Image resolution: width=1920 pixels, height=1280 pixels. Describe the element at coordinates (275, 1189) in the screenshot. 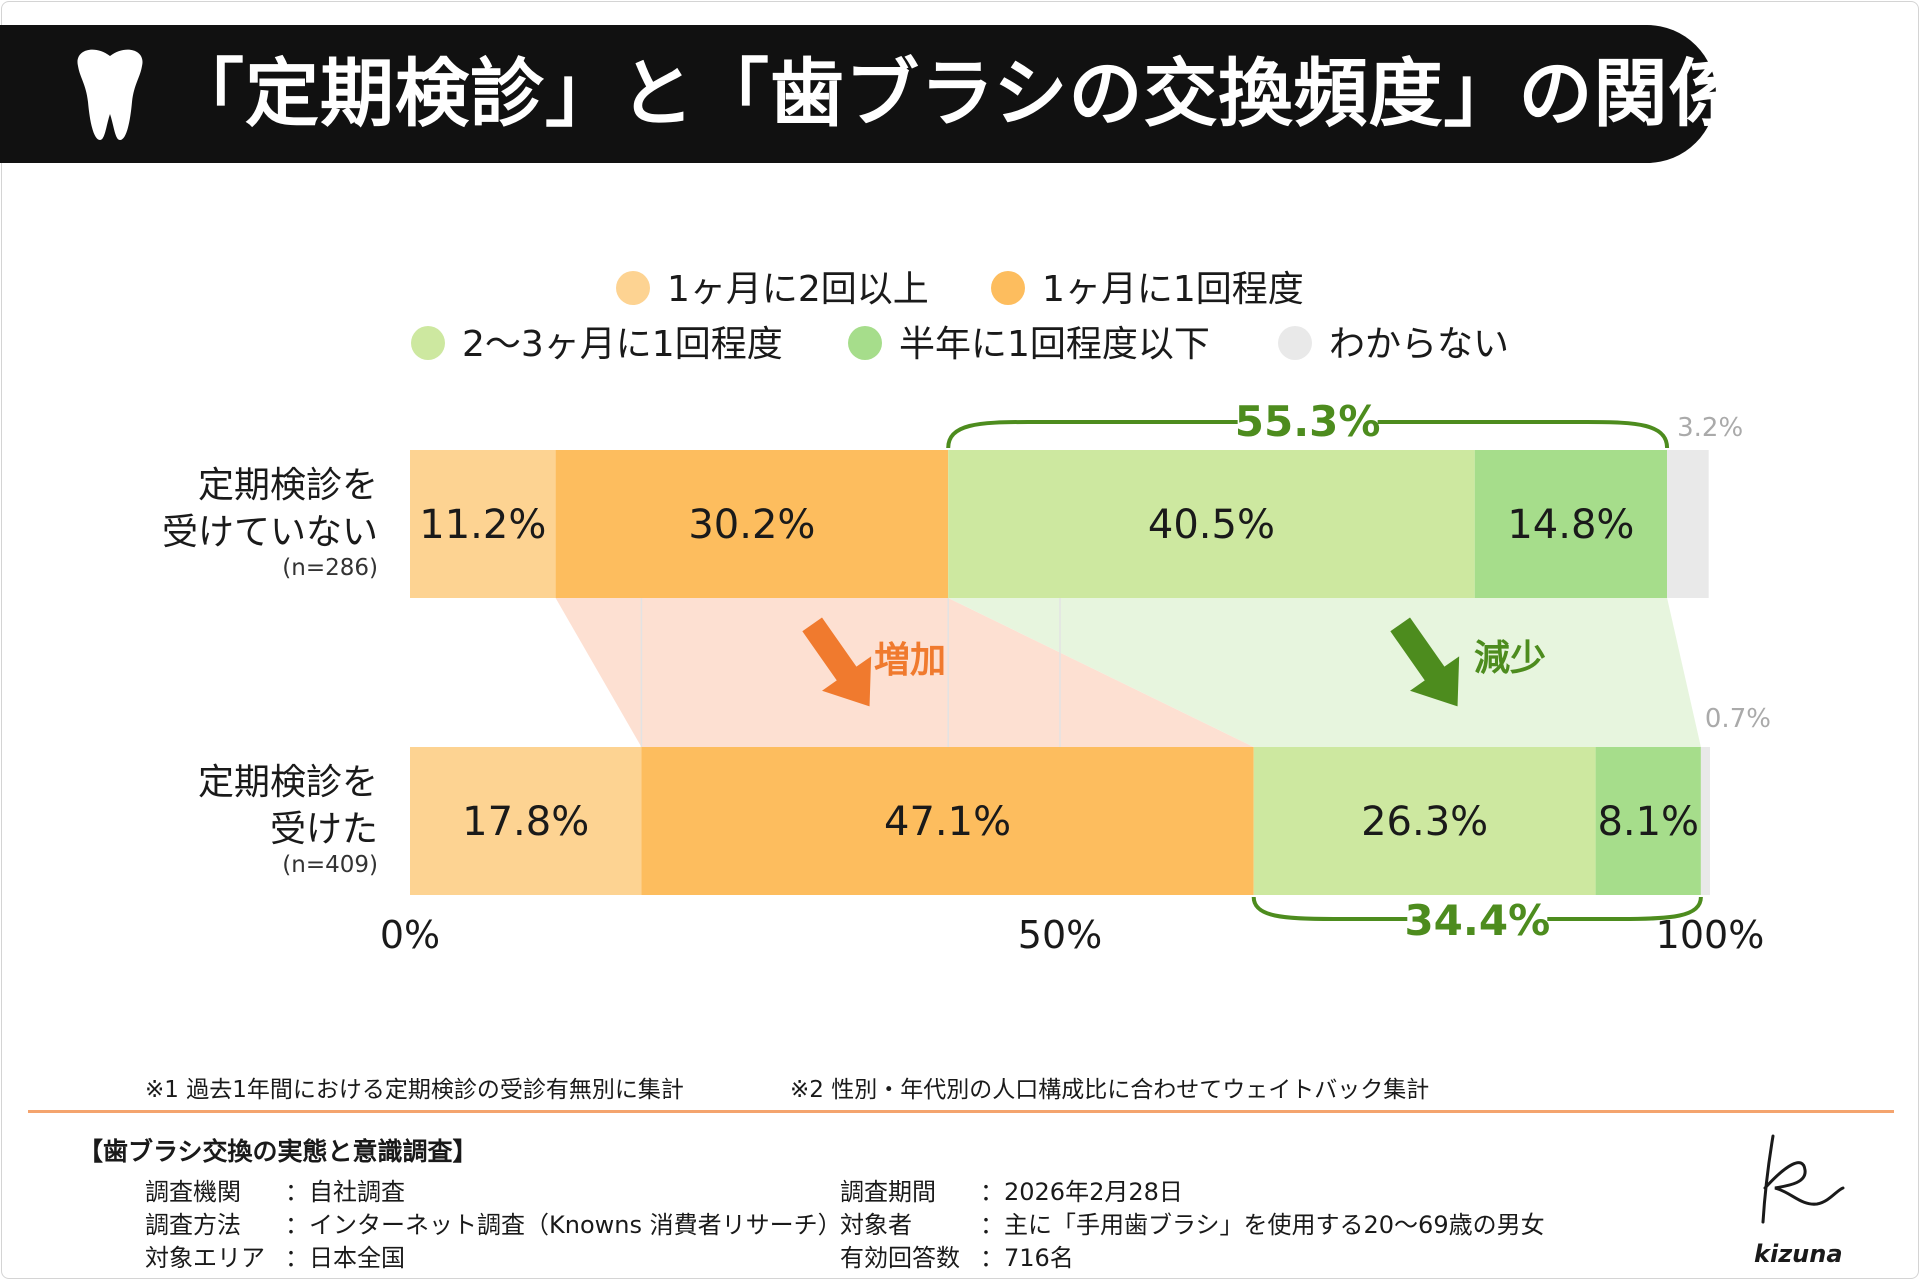

I see `survey-row: 調査機関 ：自社調査` at that location.